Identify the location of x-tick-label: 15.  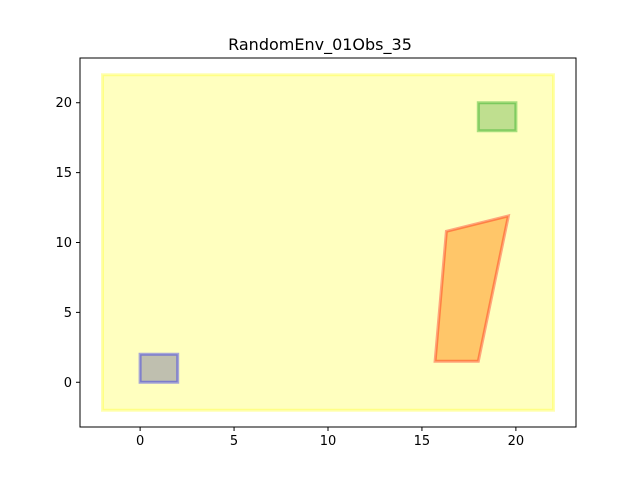
(422, 441).